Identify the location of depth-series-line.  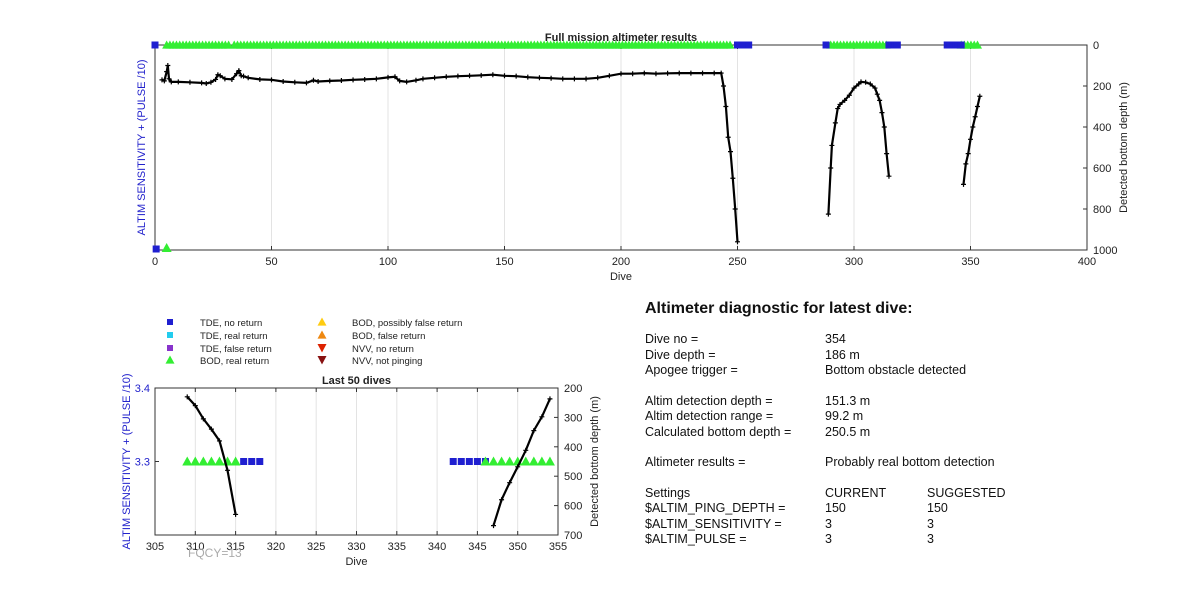
(450, 153).